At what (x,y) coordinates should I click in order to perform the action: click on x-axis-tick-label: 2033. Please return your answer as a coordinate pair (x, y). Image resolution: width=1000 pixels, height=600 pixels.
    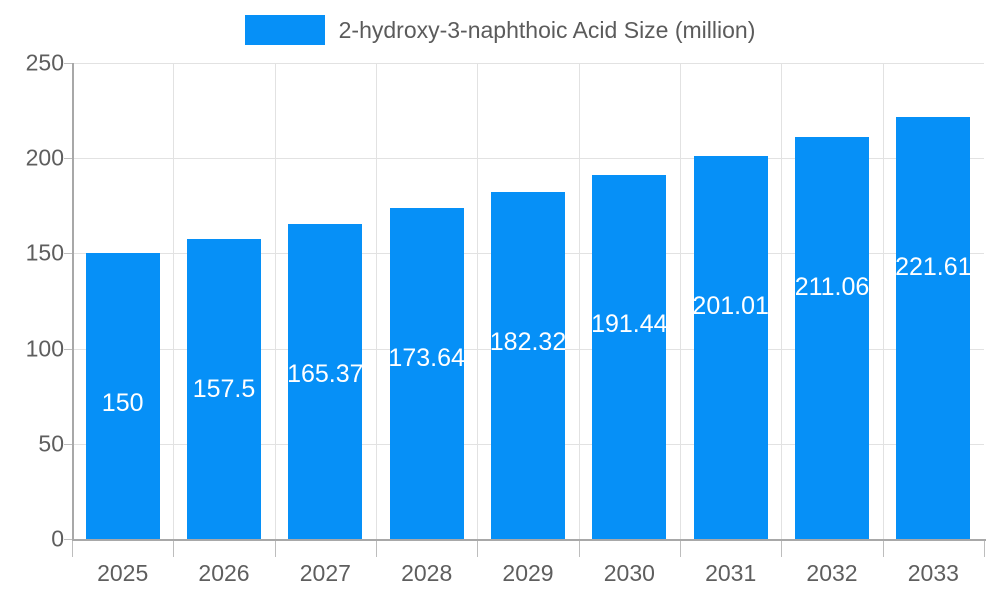
    Looking at the image, I should click on (933, 573).